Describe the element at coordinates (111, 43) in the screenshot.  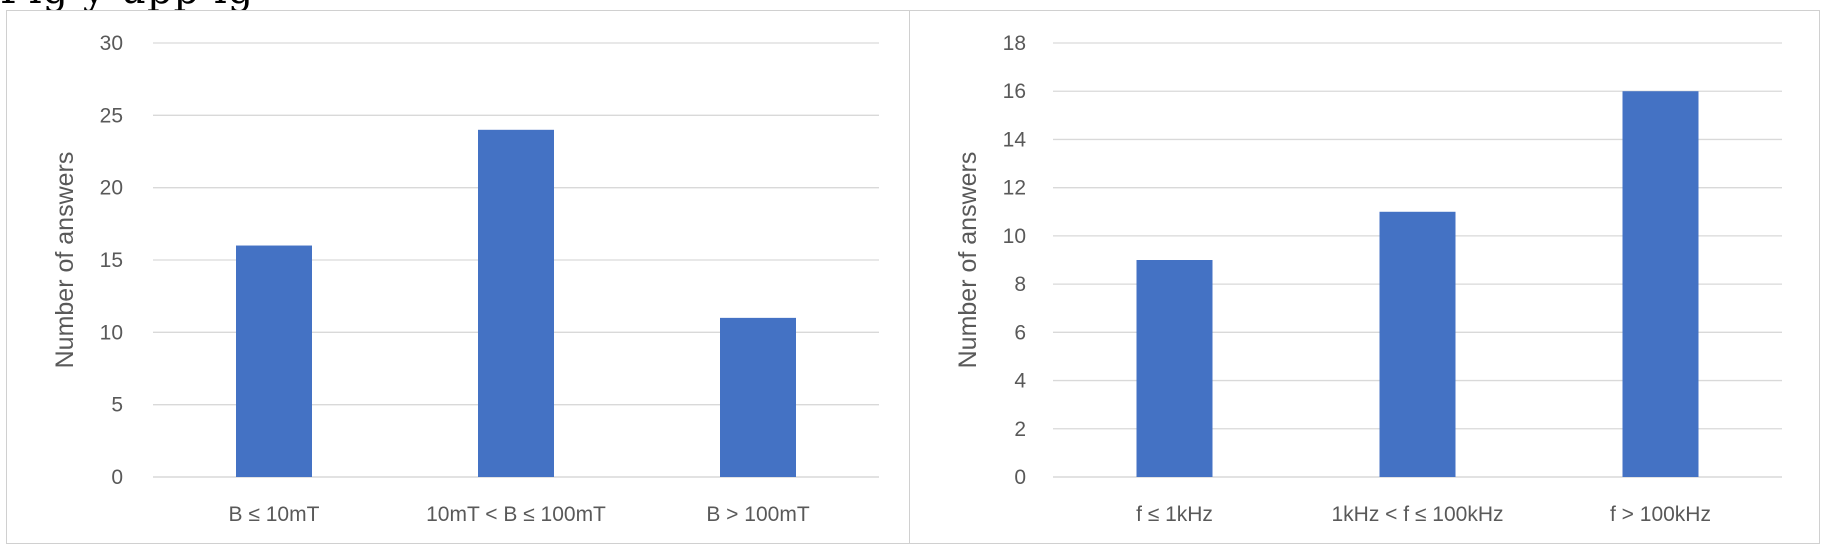
I see `y-tick-label: 30` at that location.